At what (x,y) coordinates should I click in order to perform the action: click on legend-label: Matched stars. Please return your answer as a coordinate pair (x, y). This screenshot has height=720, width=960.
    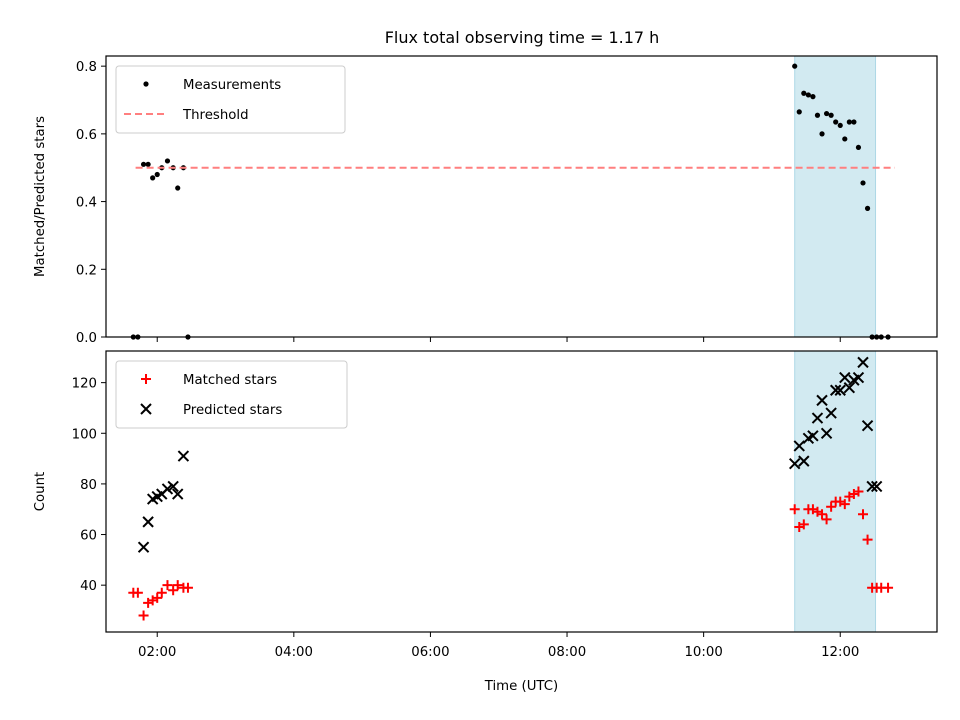
    Looking at the image, I should click on (230, 380).